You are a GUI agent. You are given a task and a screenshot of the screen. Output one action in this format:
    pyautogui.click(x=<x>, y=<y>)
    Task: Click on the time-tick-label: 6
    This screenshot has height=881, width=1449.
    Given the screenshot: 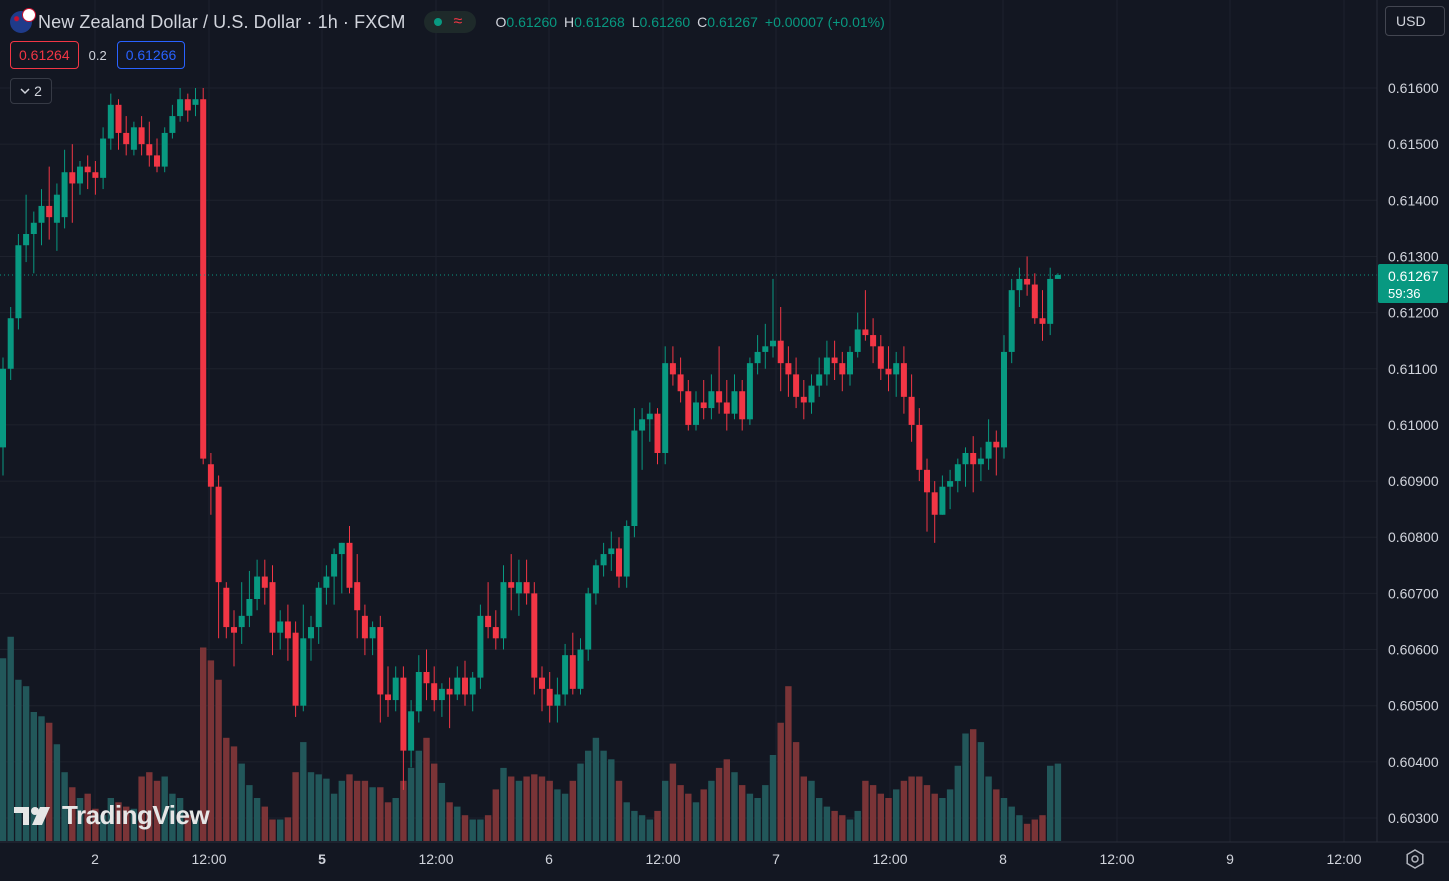 What is the action you would take?
    pyautogui.click(x=549, y=859)
    